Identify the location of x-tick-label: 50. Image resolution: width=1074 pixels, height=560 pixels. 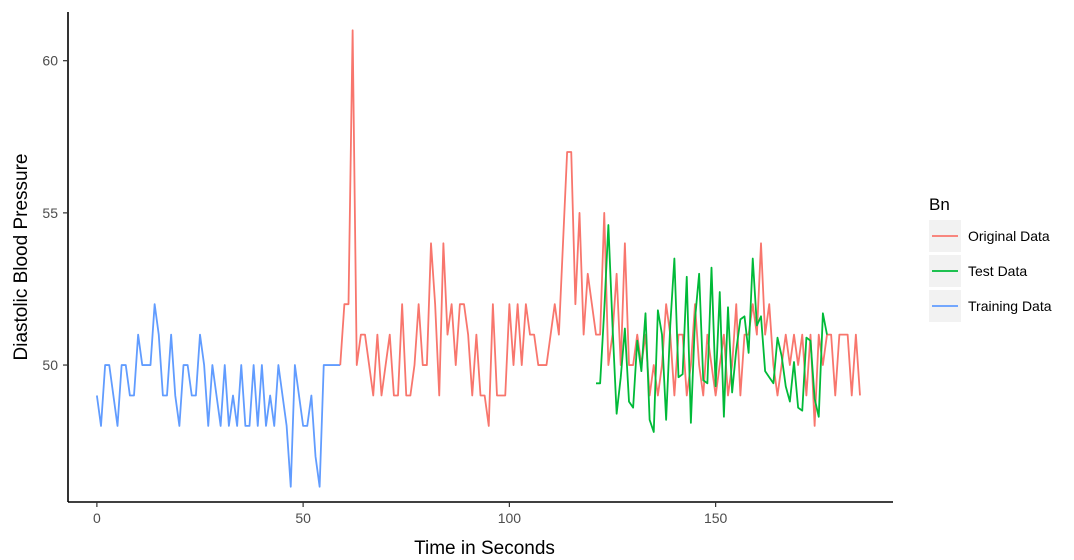
(303, 518).